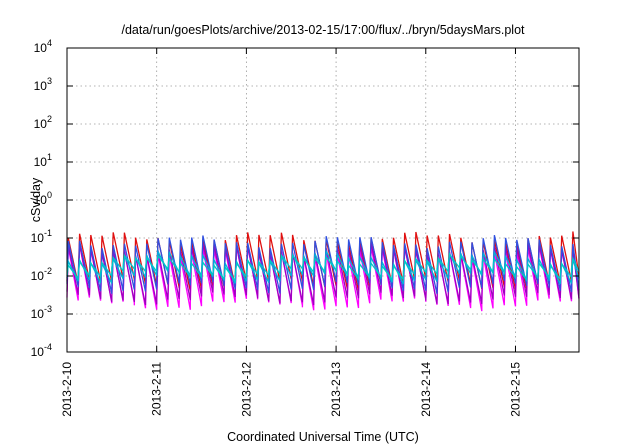  What do you see at coordinates (43, 198) in the screenshot?
I see `y-tick-label: 10⁰` at bounding box center [43, 198].